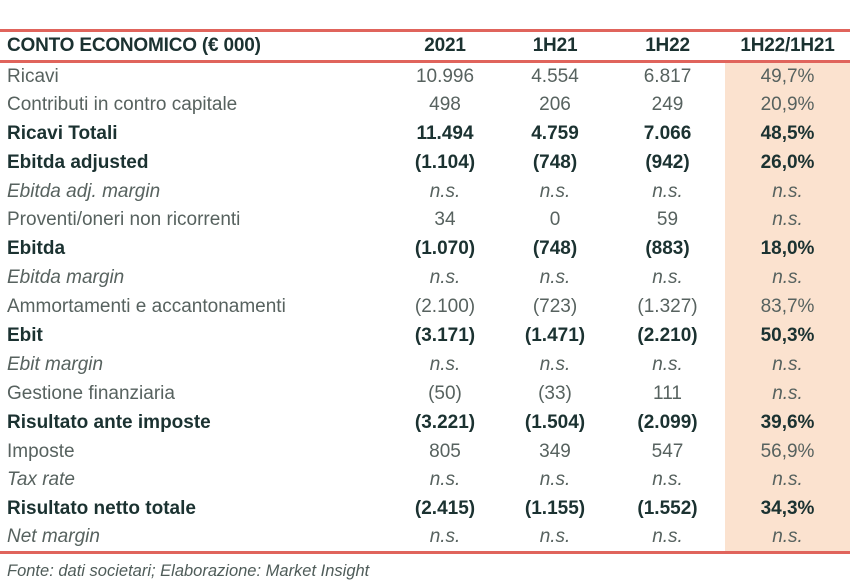 The width and height of the screenshot is (850, 587). What do you see at coordinates (91, 393) in the screenshot?
I see `row-label: Gestione finanziaria` at bounding box center [91, 393].